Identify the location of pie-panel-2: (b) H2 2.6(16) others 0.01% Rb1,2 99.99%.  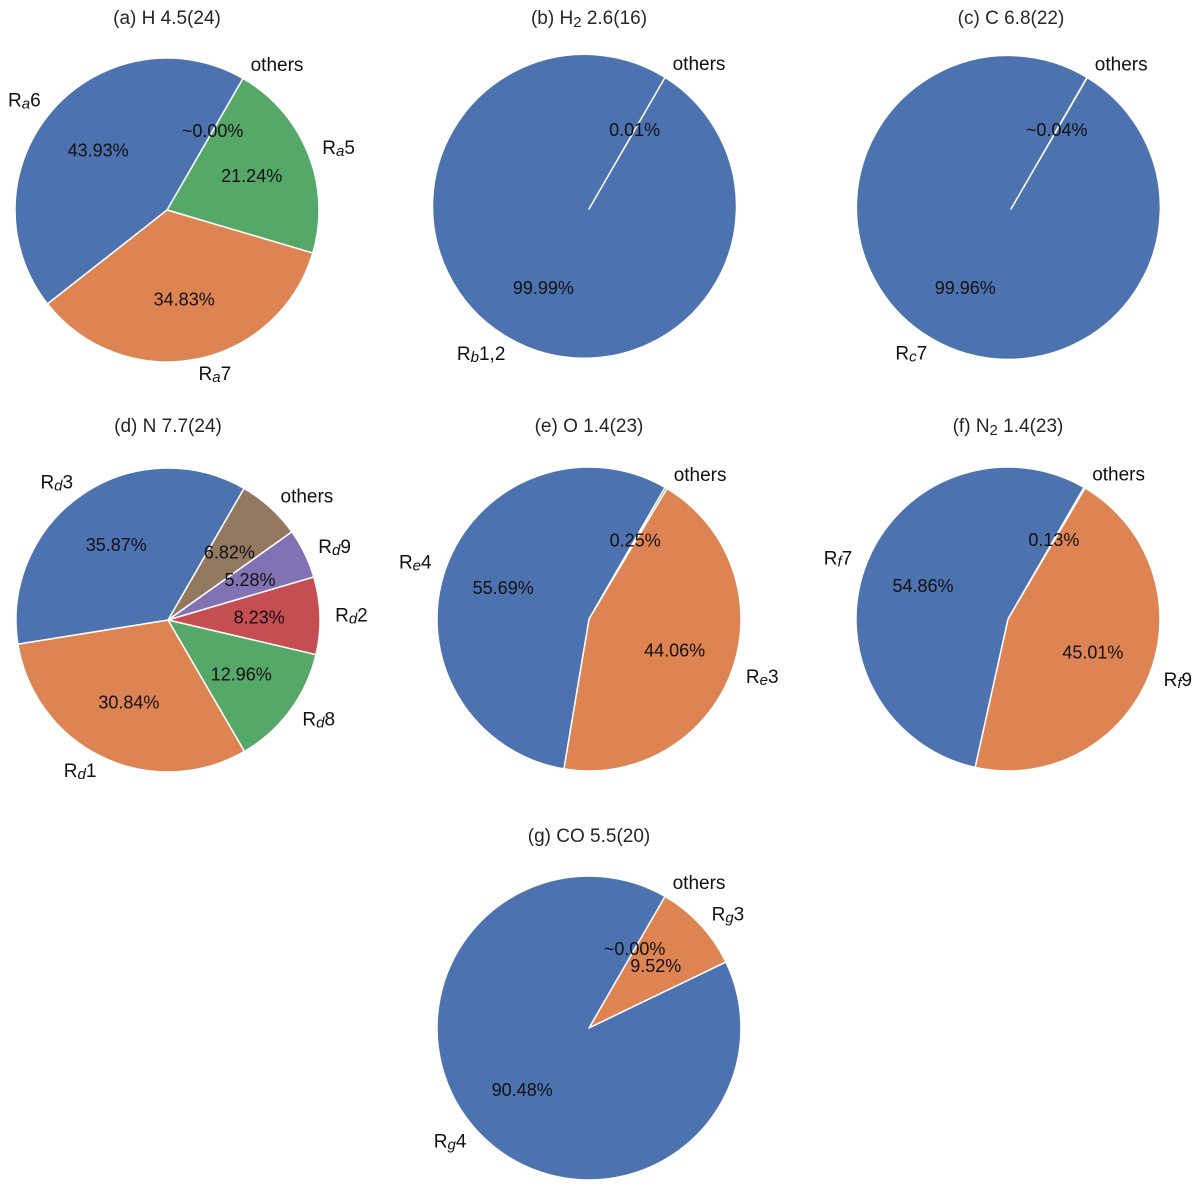
(584, 187).